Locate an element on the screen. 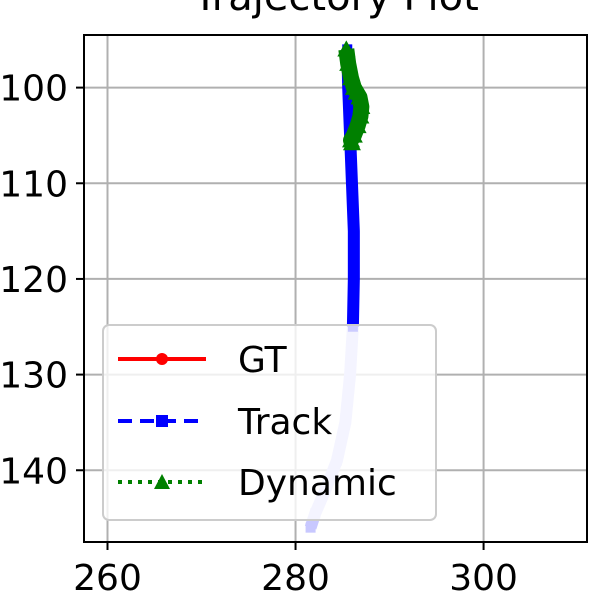  y-tick-label-3: 130 is located at coordinates (34, 376).